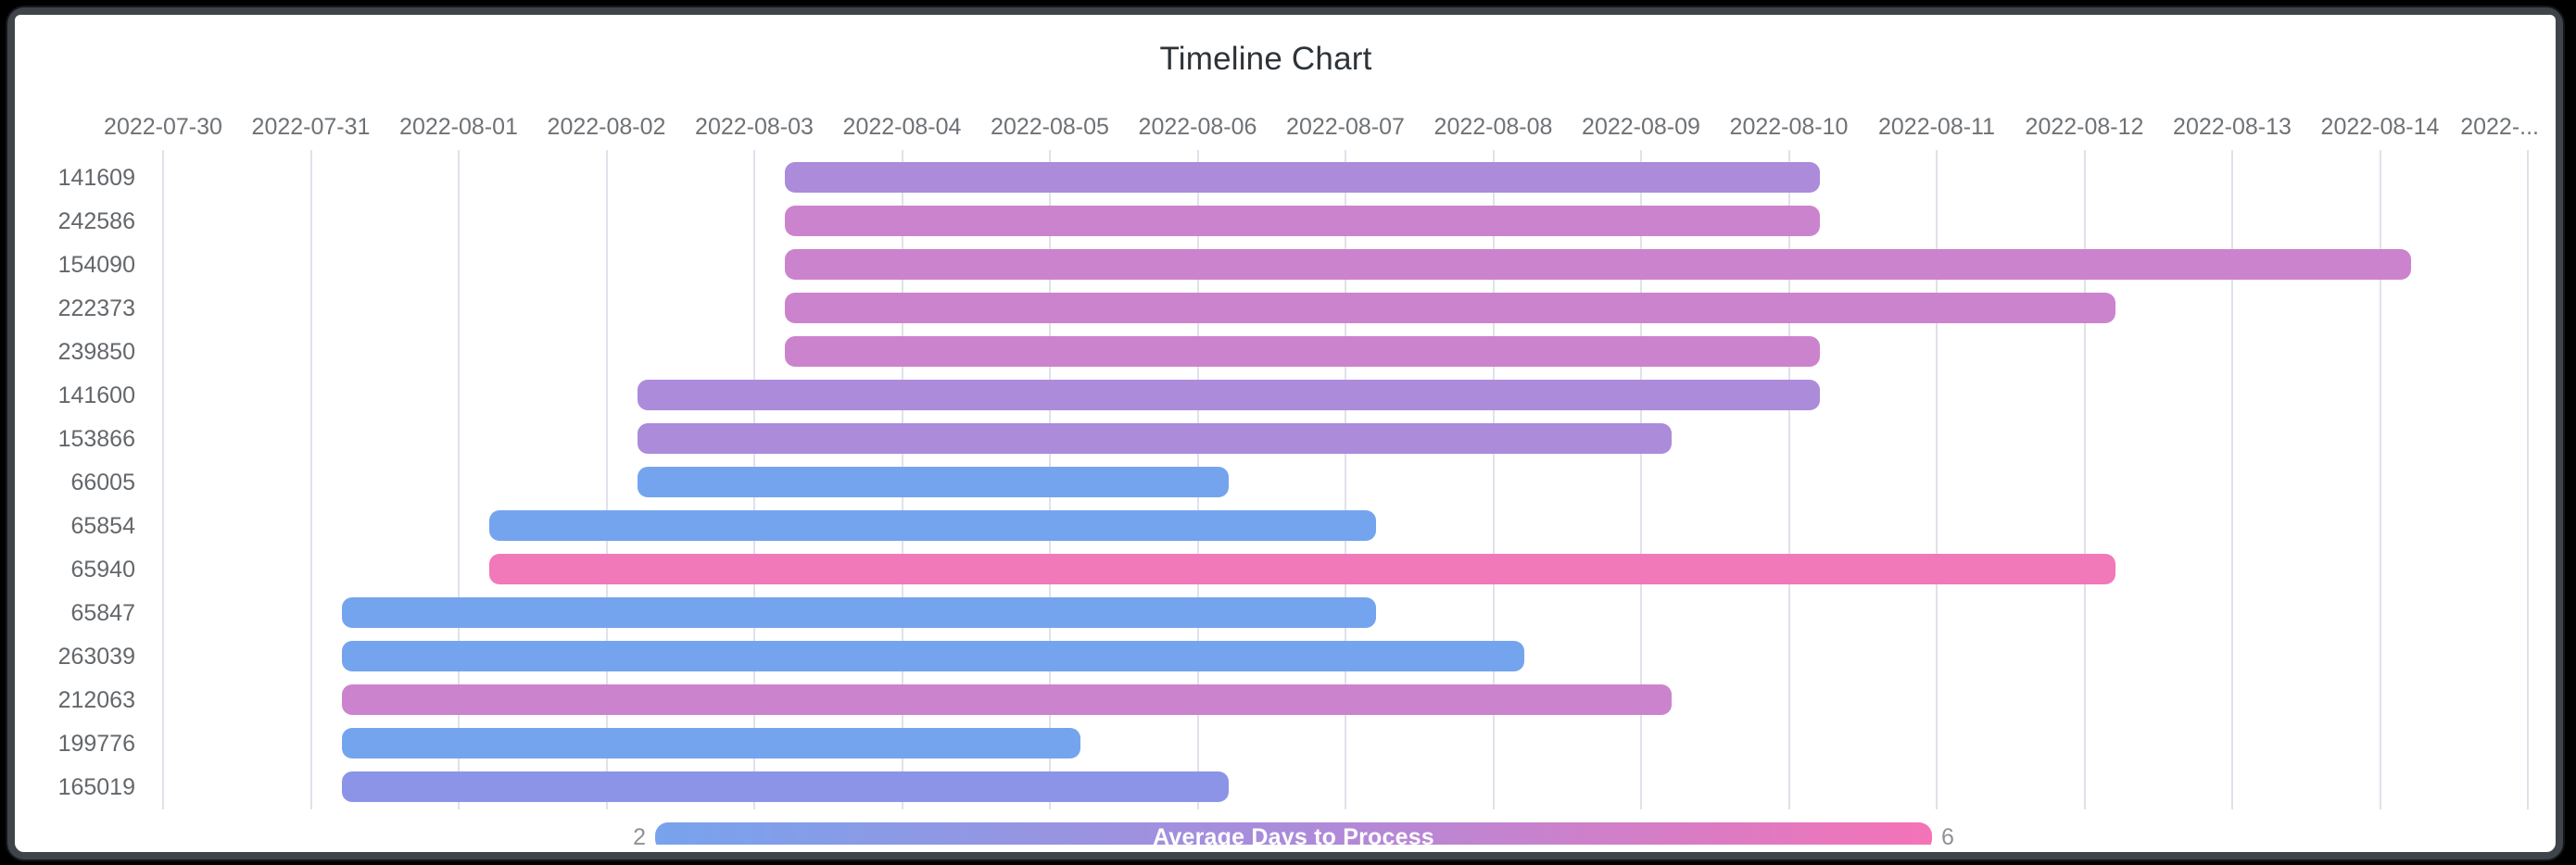 Image resolution: width=2576 pixels, height=865 pixels. Describe the element at coordinates (96, 743) in the screenshot. I see `y-tick-label: 199776` at that location.